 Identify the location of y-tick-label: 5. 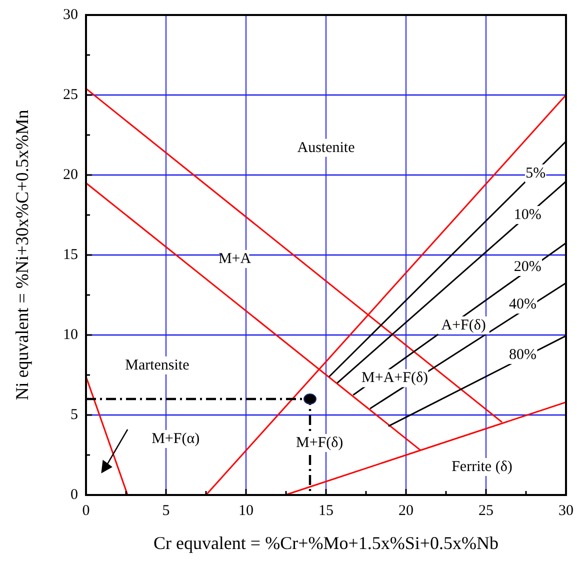
(74, 415).